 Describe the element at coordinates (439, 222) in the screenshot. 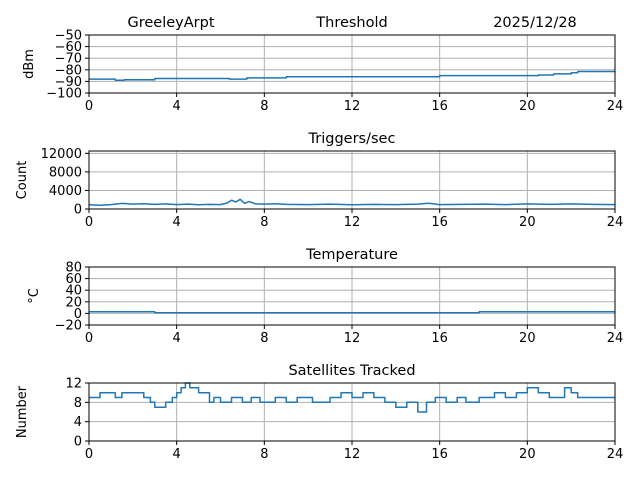

I see `triggers-x-tick-label: 16` at that location.